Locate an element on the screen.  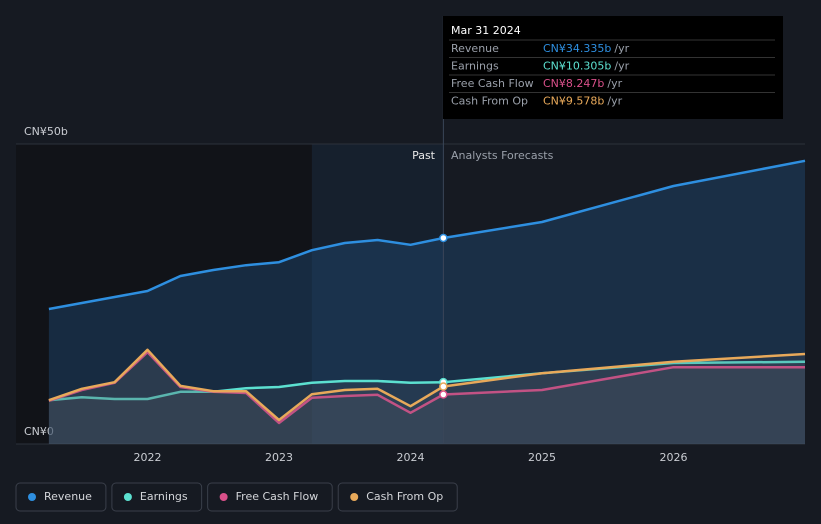
legend-label: Cash From Op is located at coordinates (404, 496).